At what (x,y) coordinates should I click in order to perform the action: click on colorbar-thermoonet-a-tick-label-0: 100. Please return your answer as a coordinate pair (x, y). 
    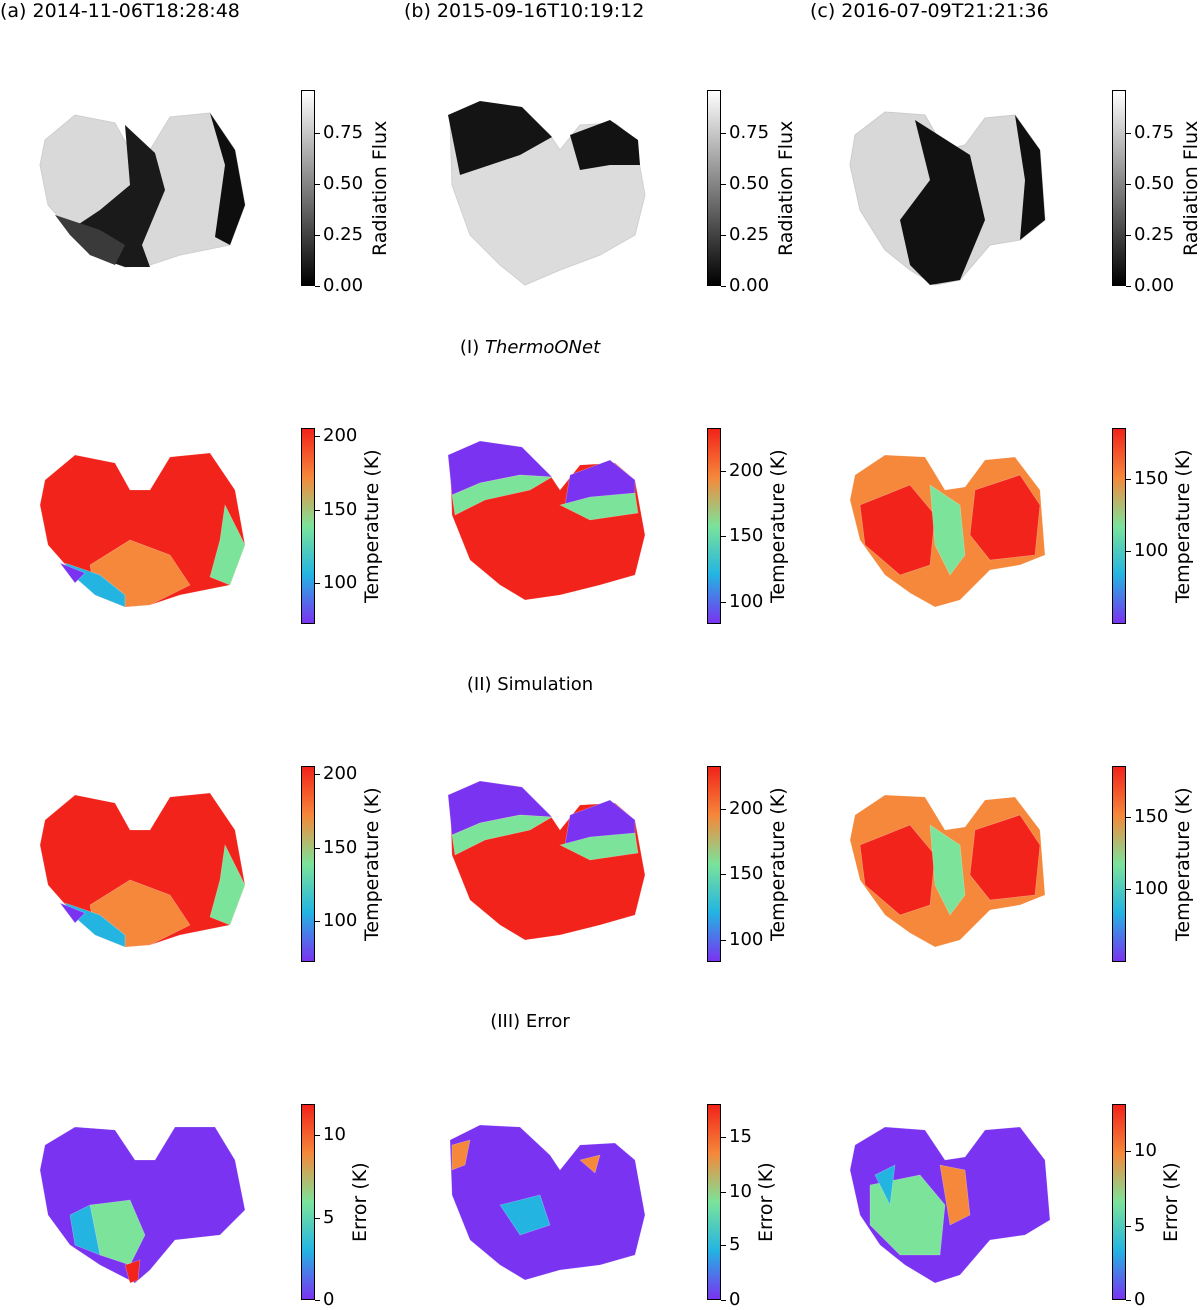
    Looking at the image, I should click on (340, 582).